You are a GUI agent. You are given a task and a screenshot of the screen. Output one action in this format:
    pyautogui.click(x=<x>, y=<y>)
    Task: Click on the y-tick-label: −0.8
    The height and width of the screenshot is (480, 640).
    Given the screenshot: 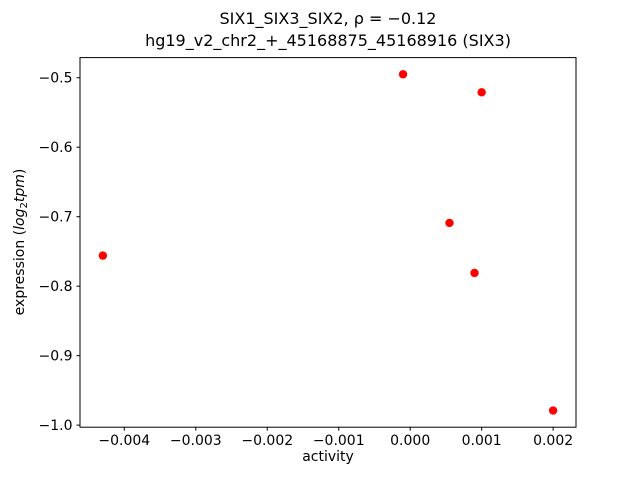 What is the action you would take?
    pyautogui.click(x=56, y=287)
    